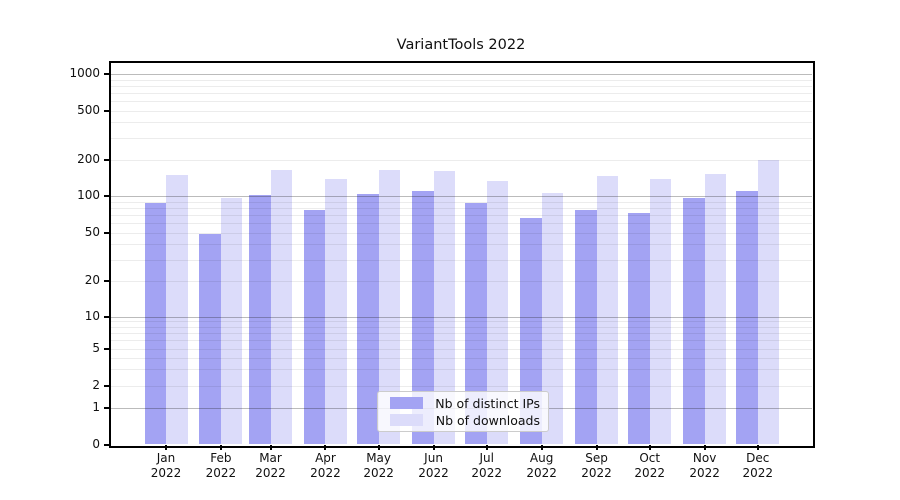 The height and width of the screenshot is (500, 900). Describe the element at coordinates (270, 458) in the screenshot. I see `x-tick-label-month: Mar` at that location.